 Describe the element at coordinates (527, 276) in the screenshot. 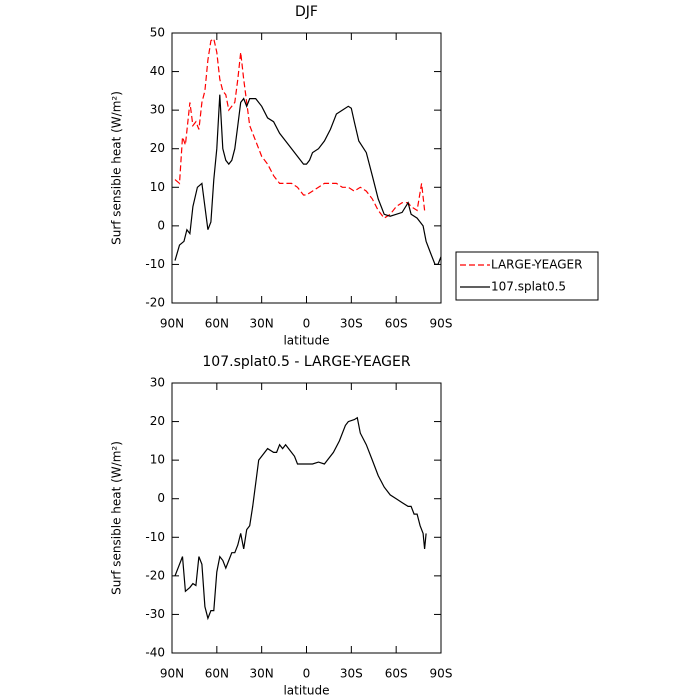

I see `legend-box` at that location.